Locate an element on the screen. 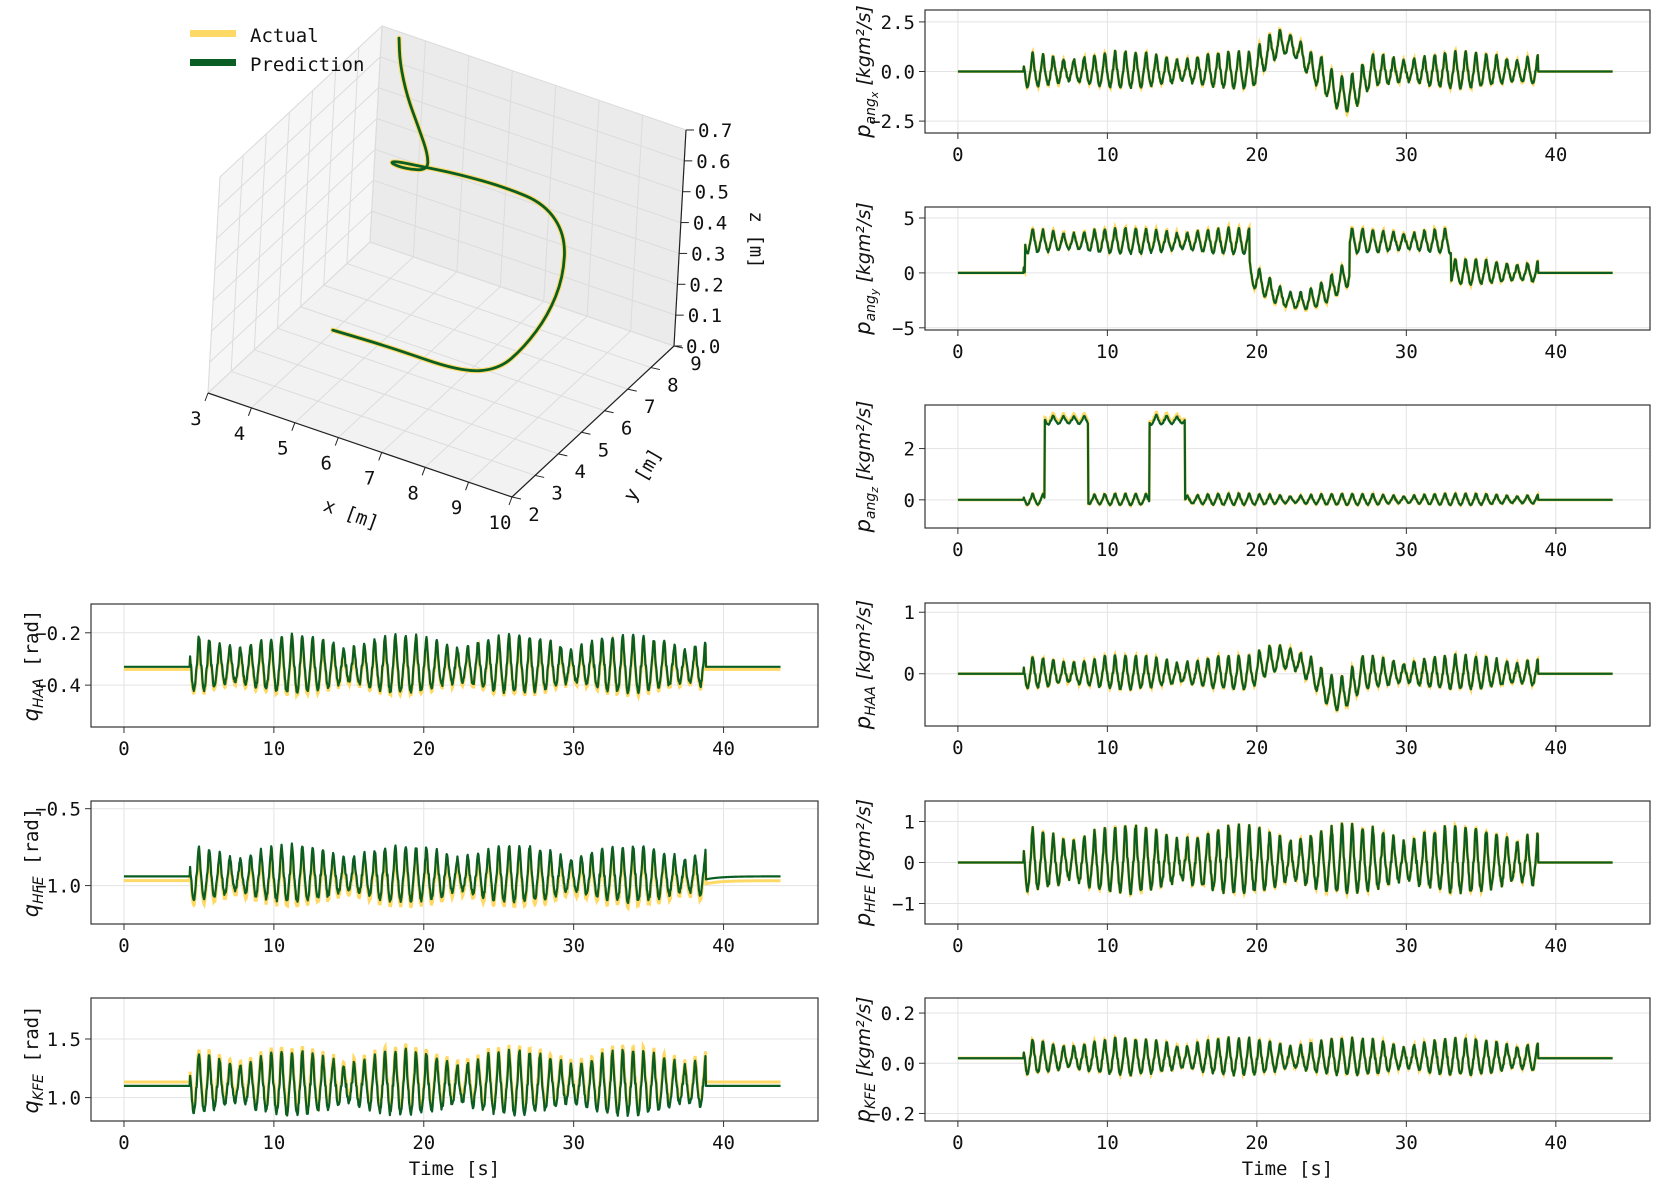  legend-prediction-label: Prediction is located at coordinates (307, 65).